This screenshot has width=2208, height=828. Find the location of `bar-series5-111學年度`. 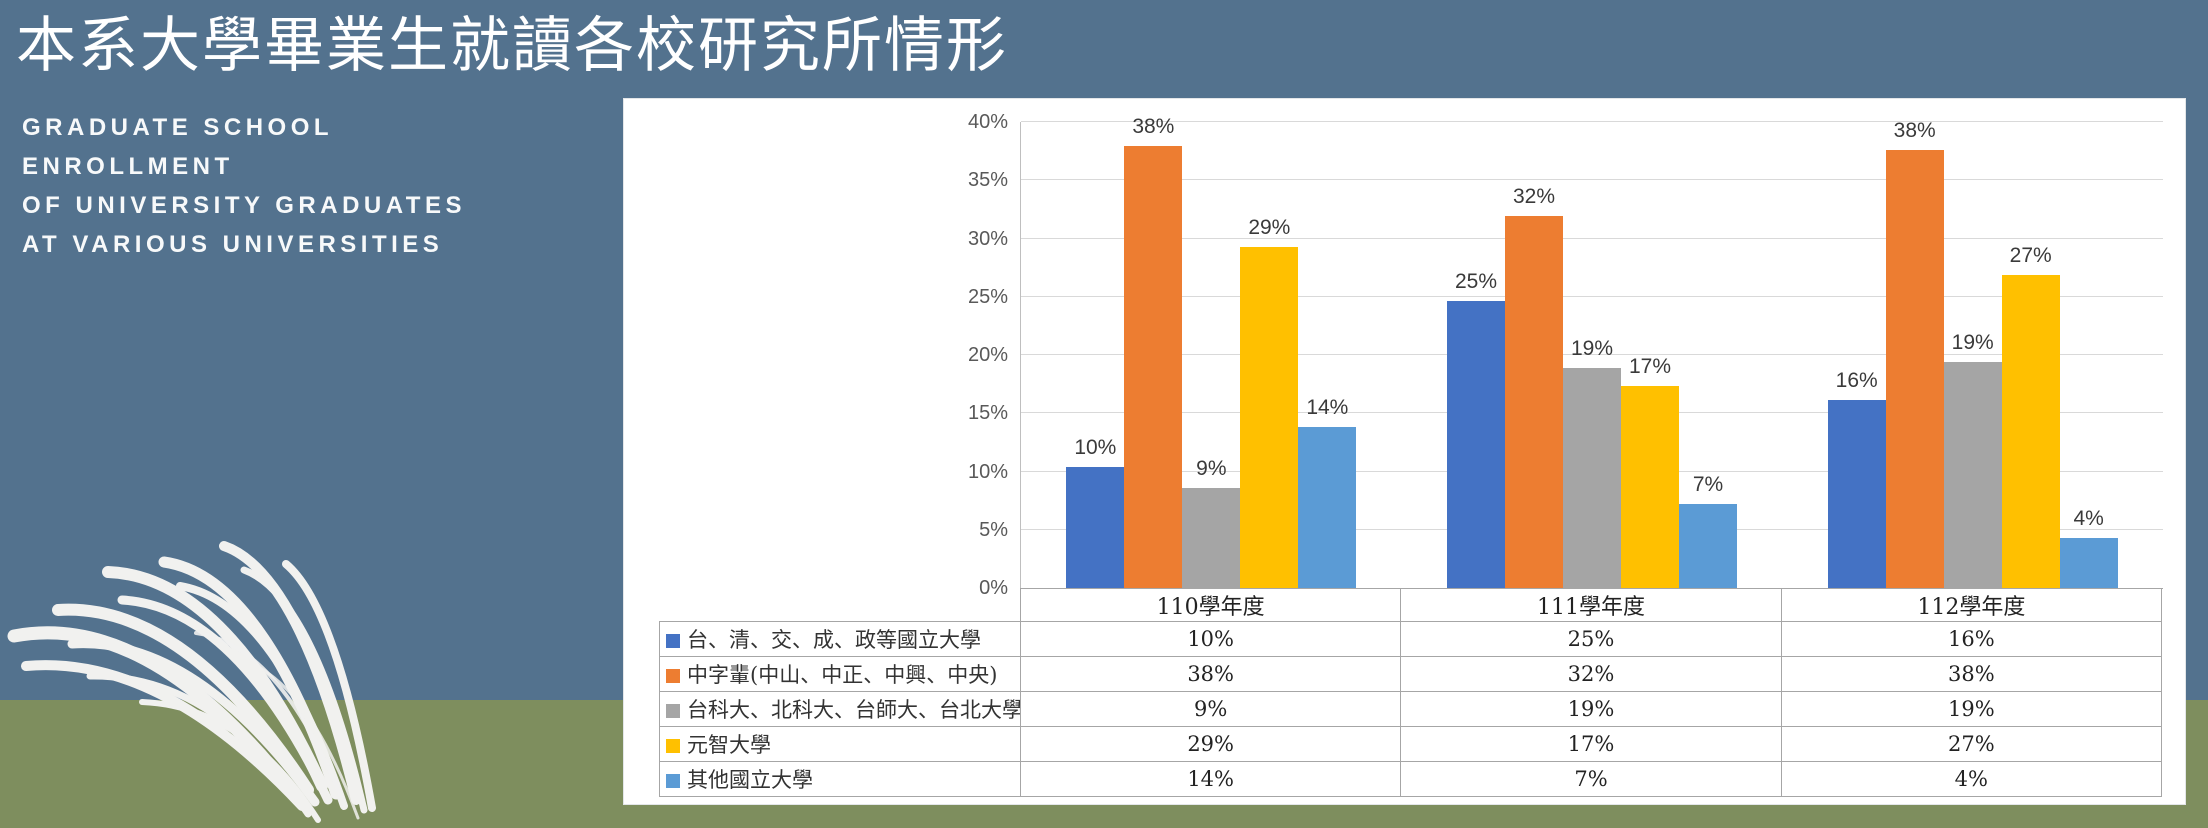

bar-series5-111學年度 is located at coordinates (1708, 546).